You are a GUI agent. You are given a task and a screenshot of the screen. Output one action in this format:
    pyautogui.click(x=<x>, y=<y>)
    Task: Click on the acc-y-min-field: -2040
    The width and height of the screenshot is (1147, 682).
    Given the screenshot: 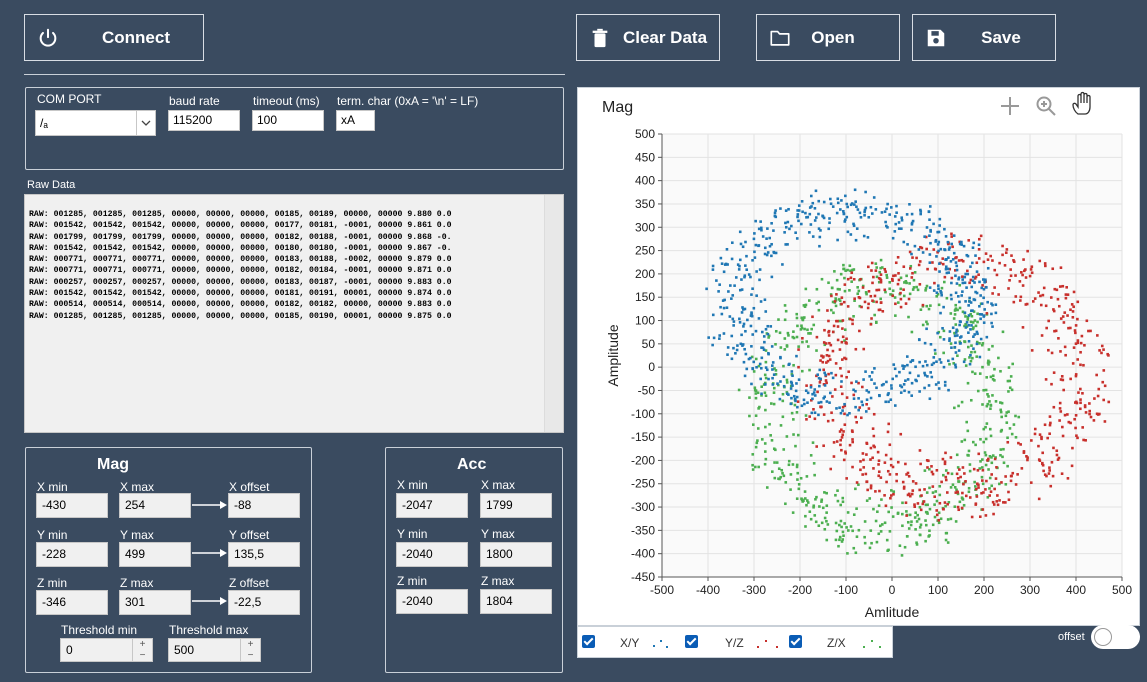 What is the action you would take?
    pyautogui.click(x=432, y=554)
    